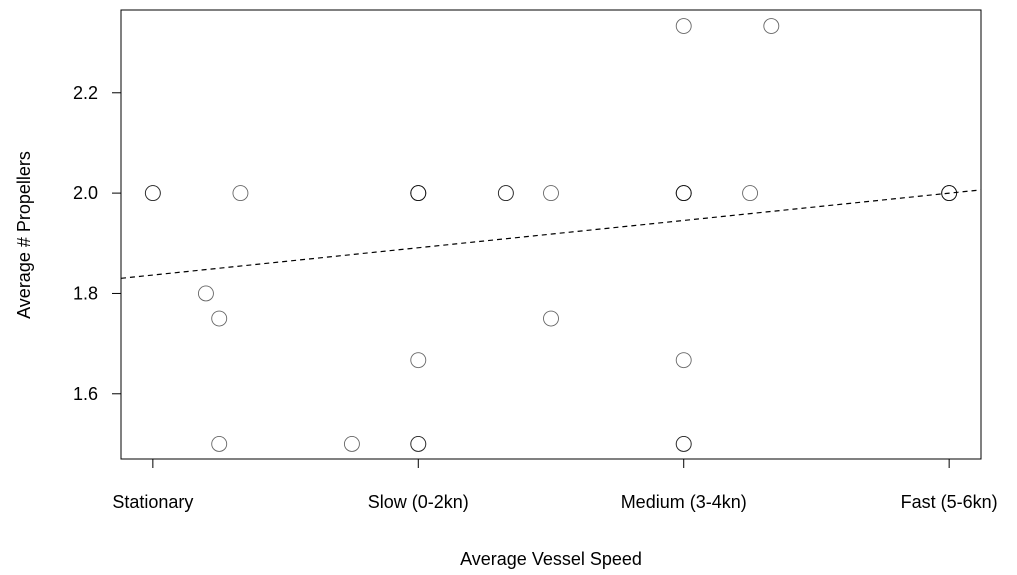  What do you see at coordinates (684, 502) in the screenshot?
I see `x-tick-label: Medium (3-4kn)` at bounding box center [684, 502].